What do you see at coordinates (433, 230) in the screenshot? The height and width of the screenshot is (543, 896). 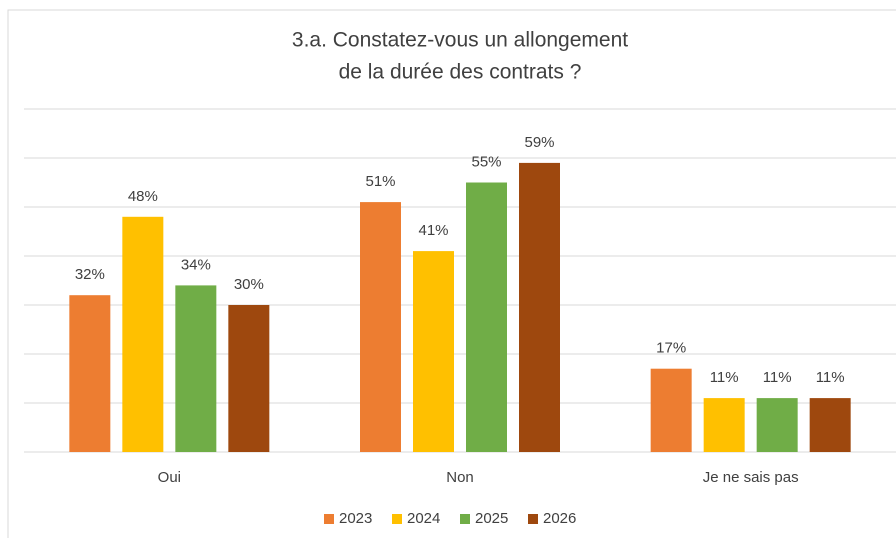 I see `data-label: 41%` at bounding box center [433, 230].